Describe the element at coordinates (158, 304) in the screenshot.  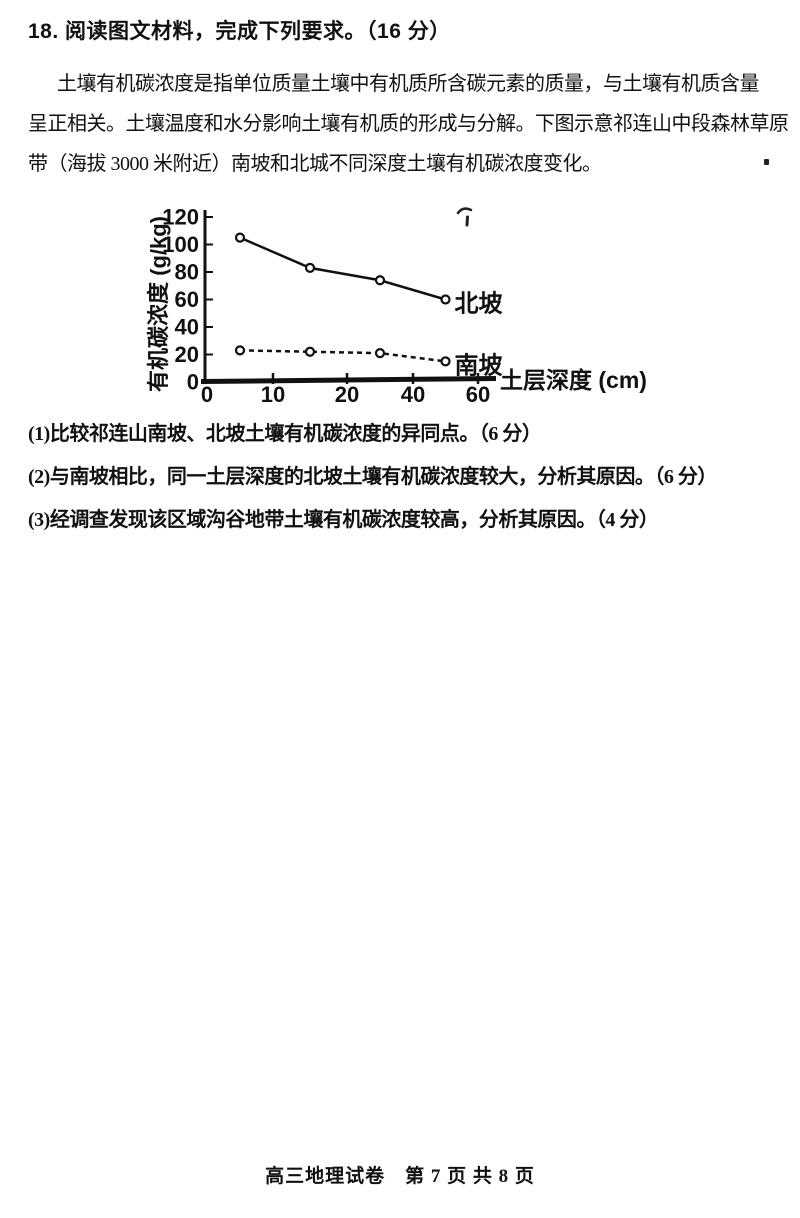
I see `y-axis-title: 有机碳浓度 (g/kg)` at that location.